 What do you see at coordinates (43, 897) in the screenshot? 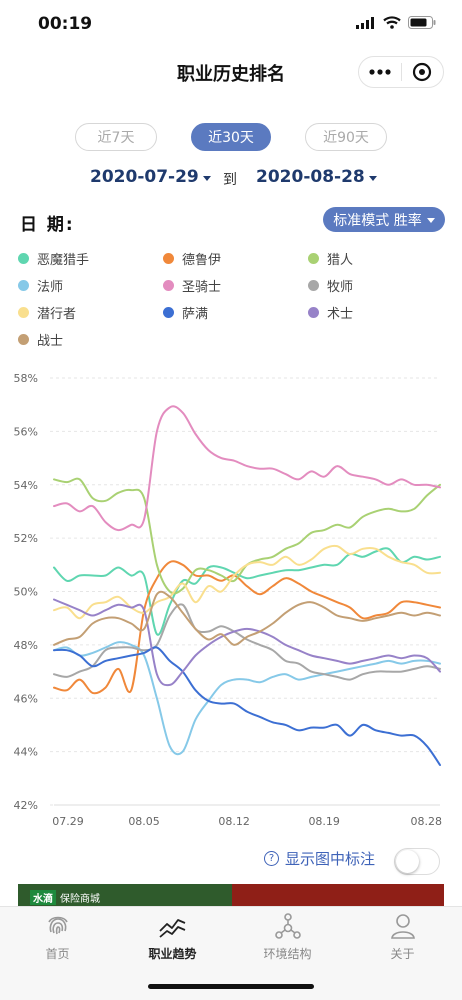
I see `ad-brand: 水滴` at bounding box center [43, 897].